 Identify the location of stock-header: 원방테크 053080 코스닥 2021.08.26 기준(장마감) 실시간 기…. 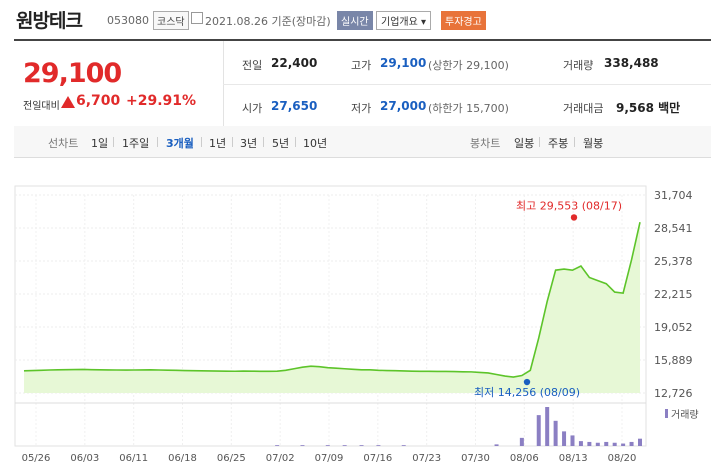
(355, 19).